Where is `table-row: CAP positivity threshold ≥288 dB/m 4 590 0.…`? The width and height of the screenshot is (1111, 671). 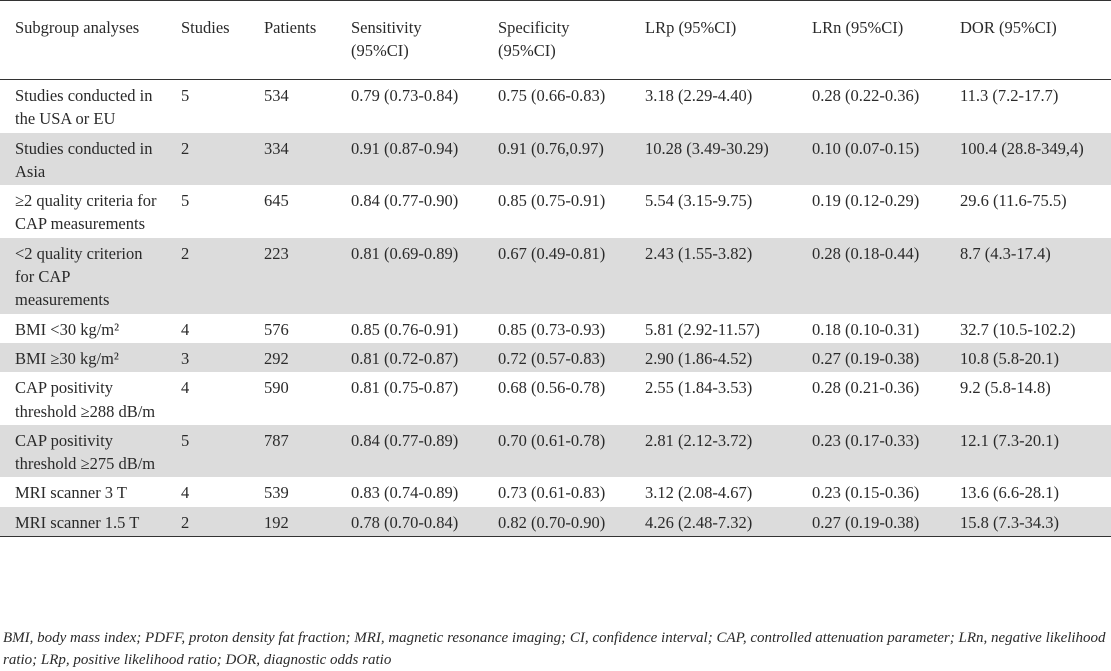 table-row: CAP positivity threshold ≥288 dB/m 4 590 0.… is located at coordinates (555, 398).